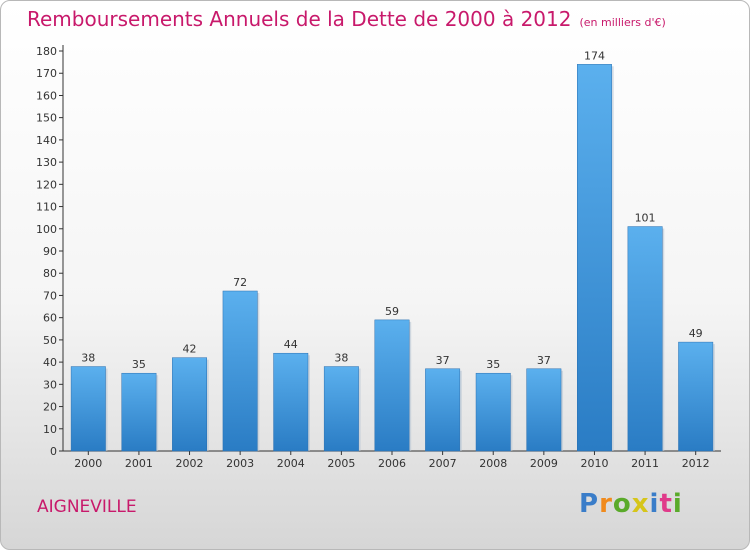 The image size is (750, 550). I want to click on x-tick-label: 2012, so click(696, 463).